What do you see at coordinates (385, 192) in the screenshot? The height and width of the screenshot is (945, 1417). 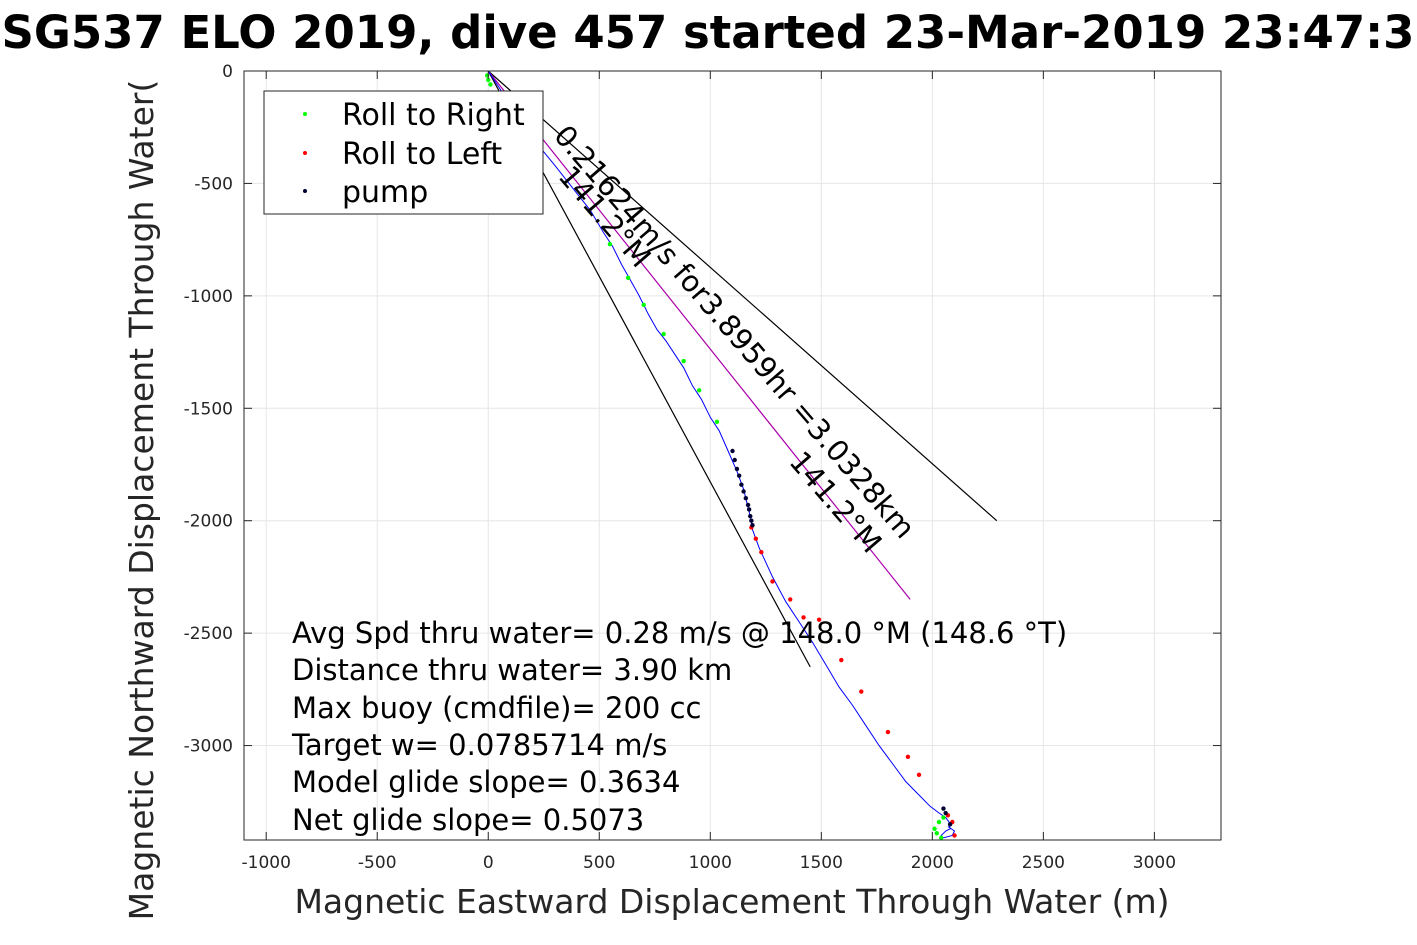 I see `legend-label-pump: pump` at bounding box center [385, 192].